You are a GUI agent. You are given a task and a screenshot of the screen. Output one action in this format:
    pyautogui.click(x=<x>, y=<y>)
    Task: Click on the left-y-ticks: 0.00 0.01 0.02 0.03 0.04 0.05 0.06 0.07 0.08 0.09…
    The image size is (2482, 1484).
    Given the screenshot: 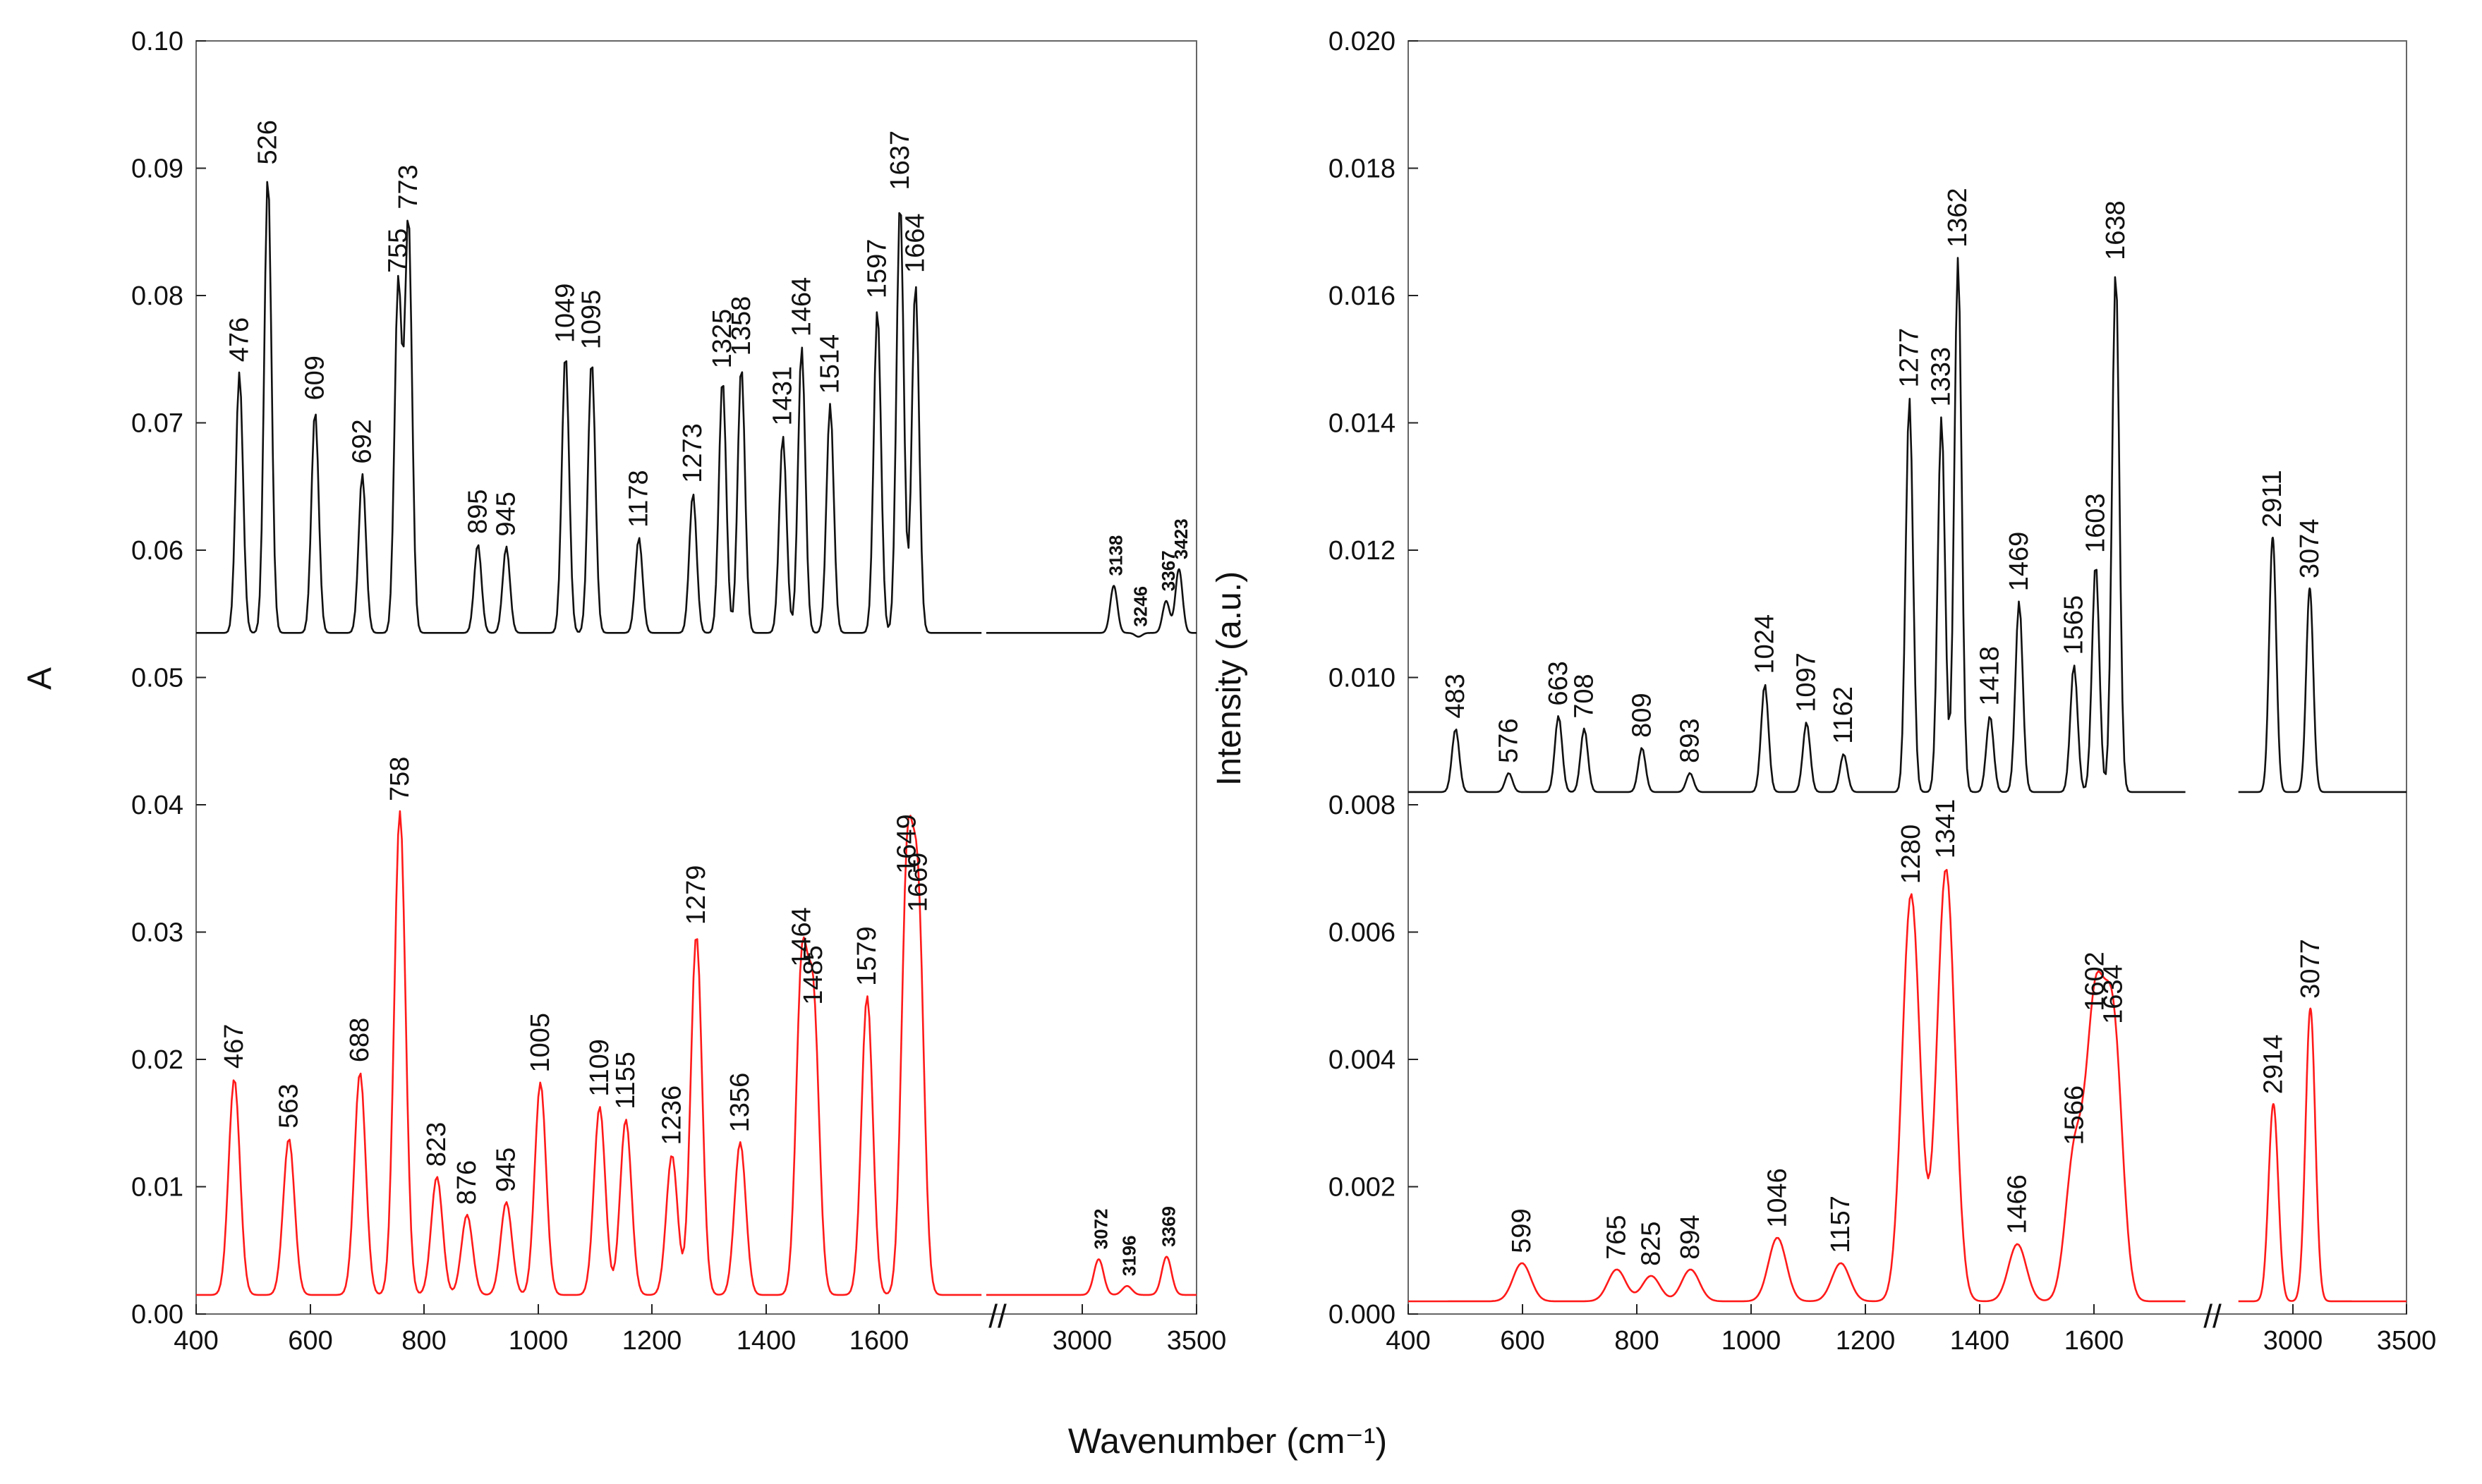 What is the action you would take?
    pyautogui.click(x=168, y=678)
    